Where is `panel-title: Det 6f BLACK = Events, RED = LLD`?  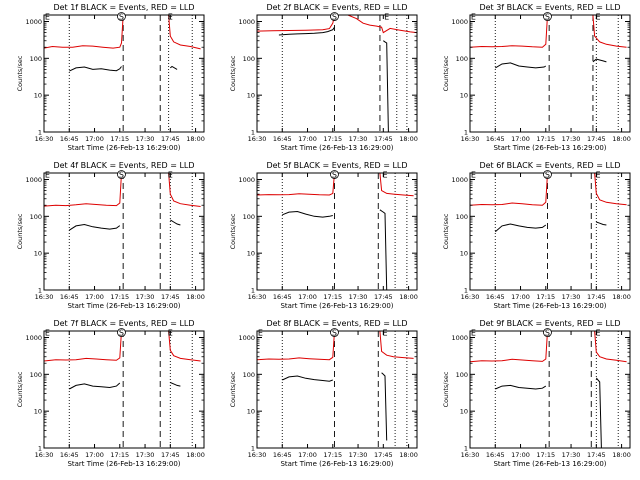 panel-title: Det 6f BLACK = Events, RED = LLD is located at coordinates (549, 165).